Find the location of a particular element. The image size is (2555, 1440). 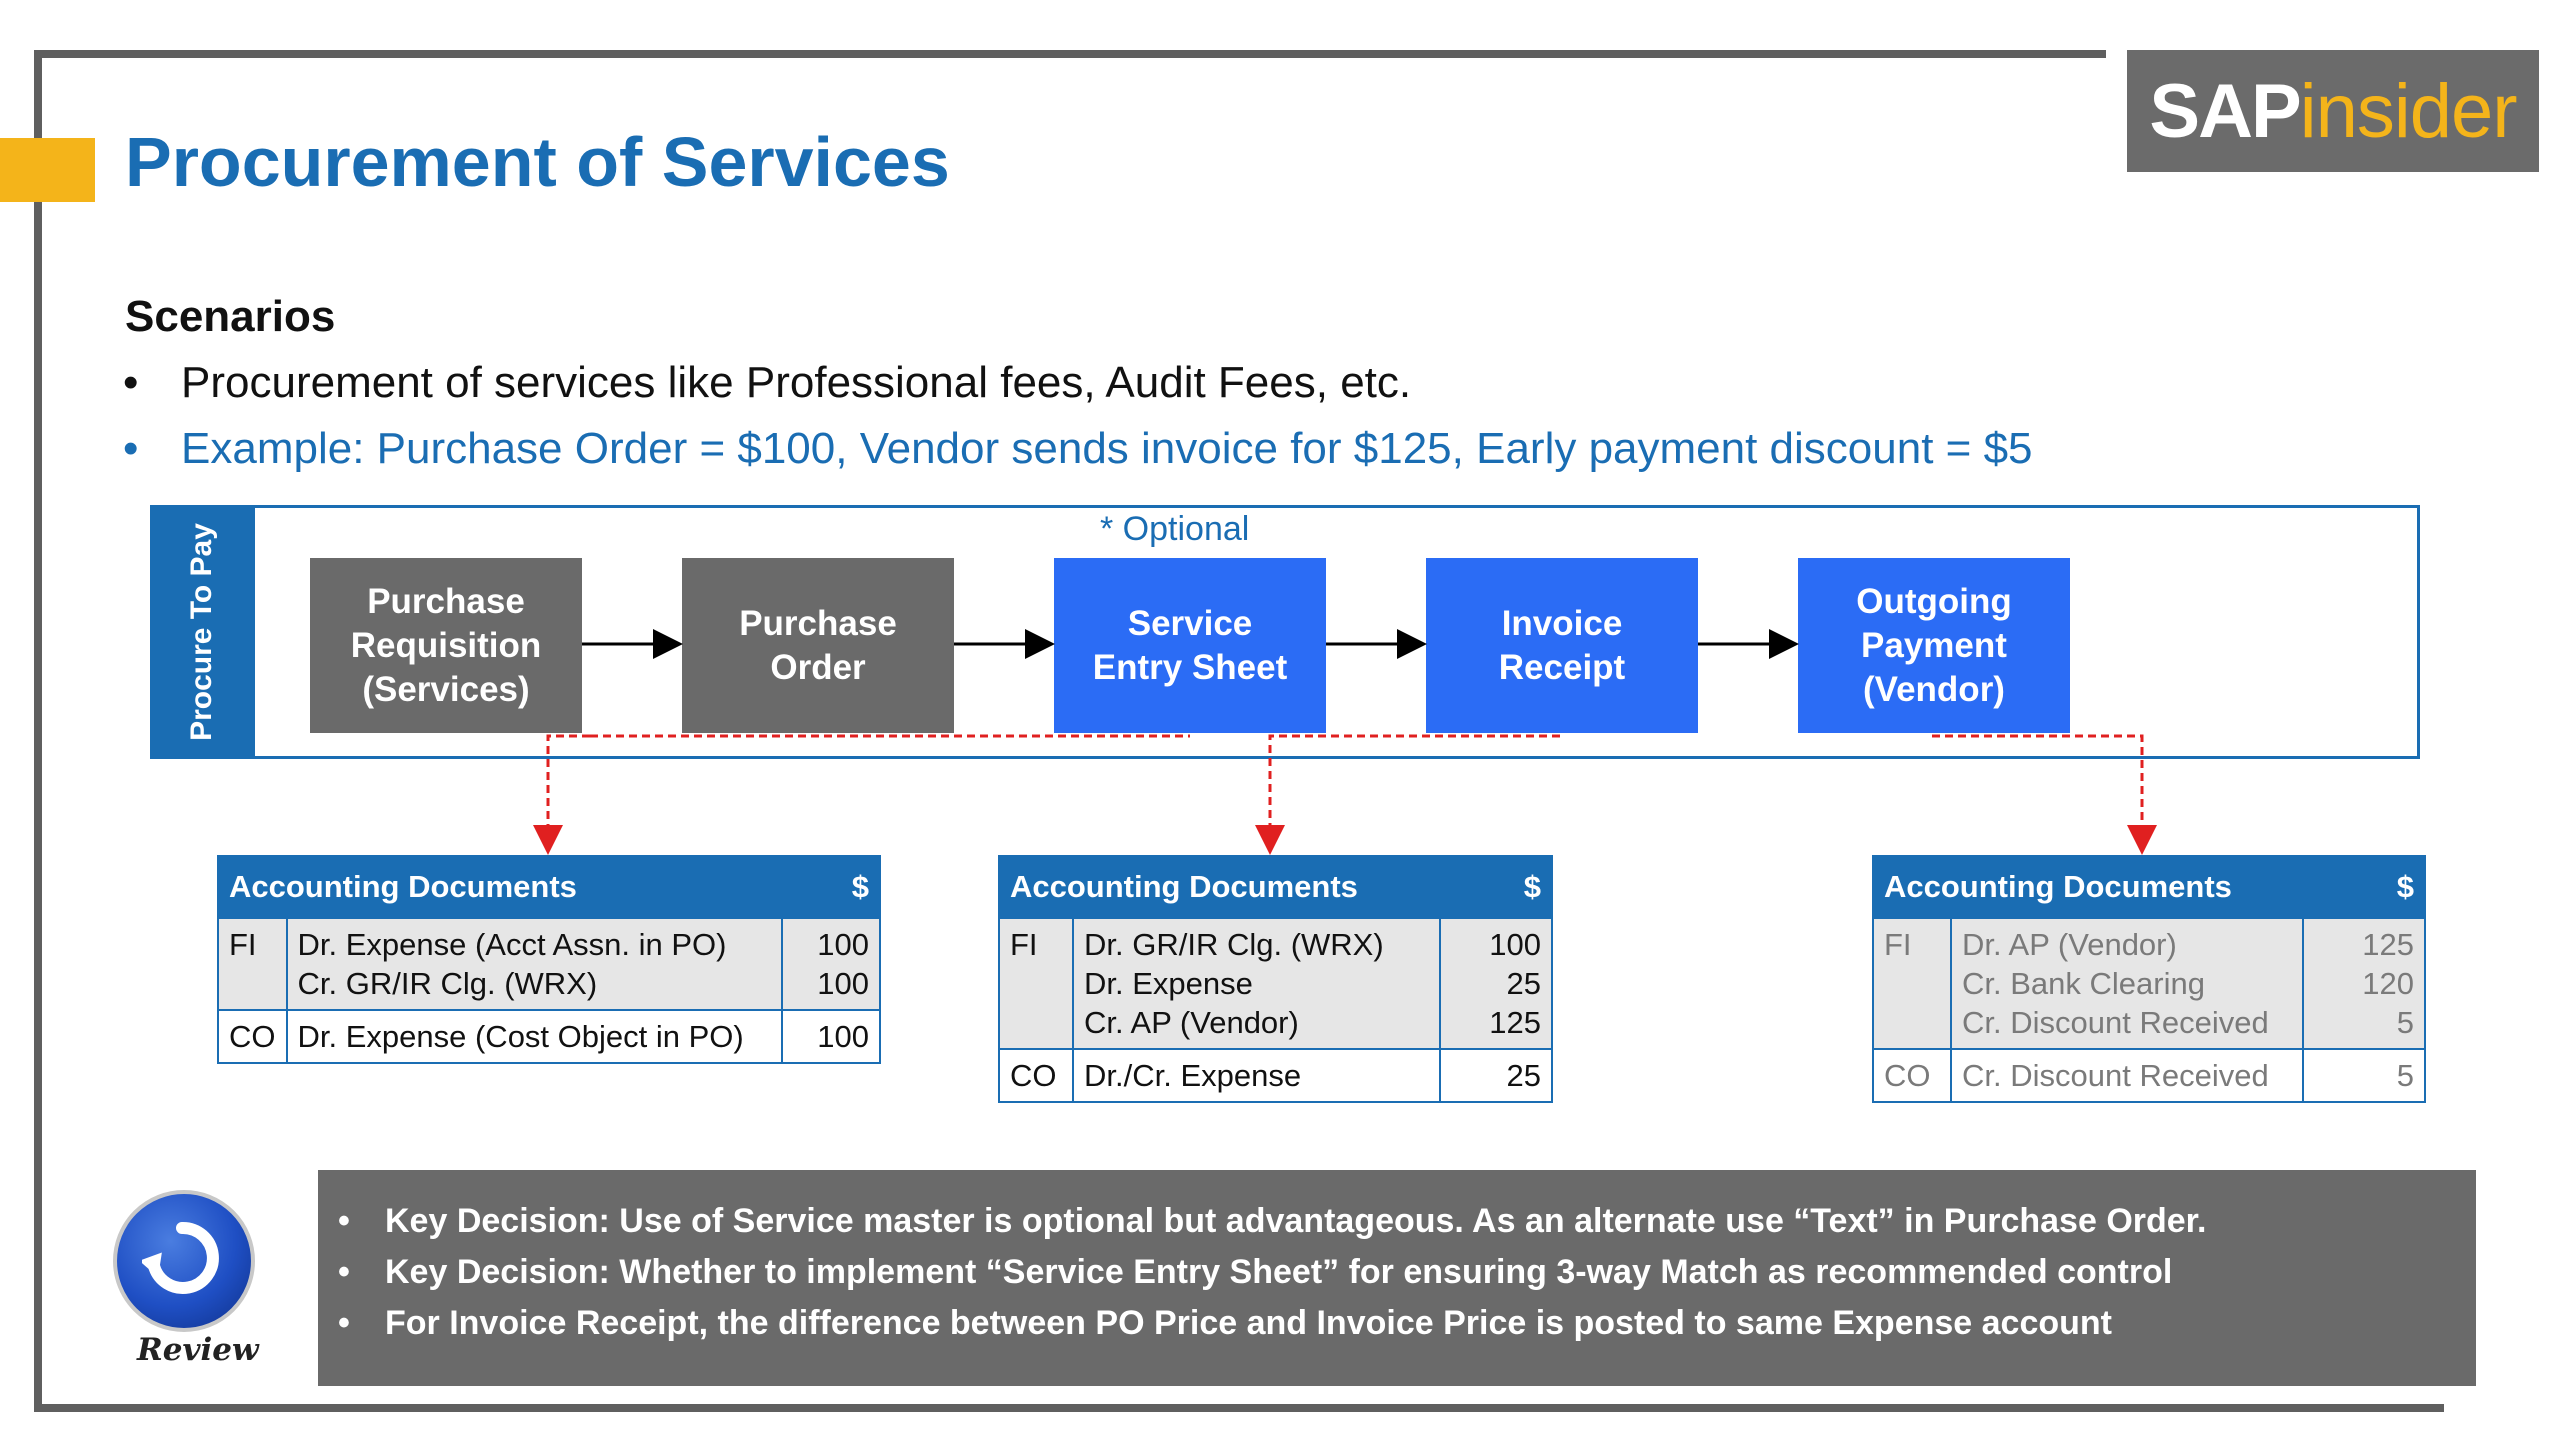

procure-to-pay-label-bar: Procure To Pay is located at coordinates (202, 632).